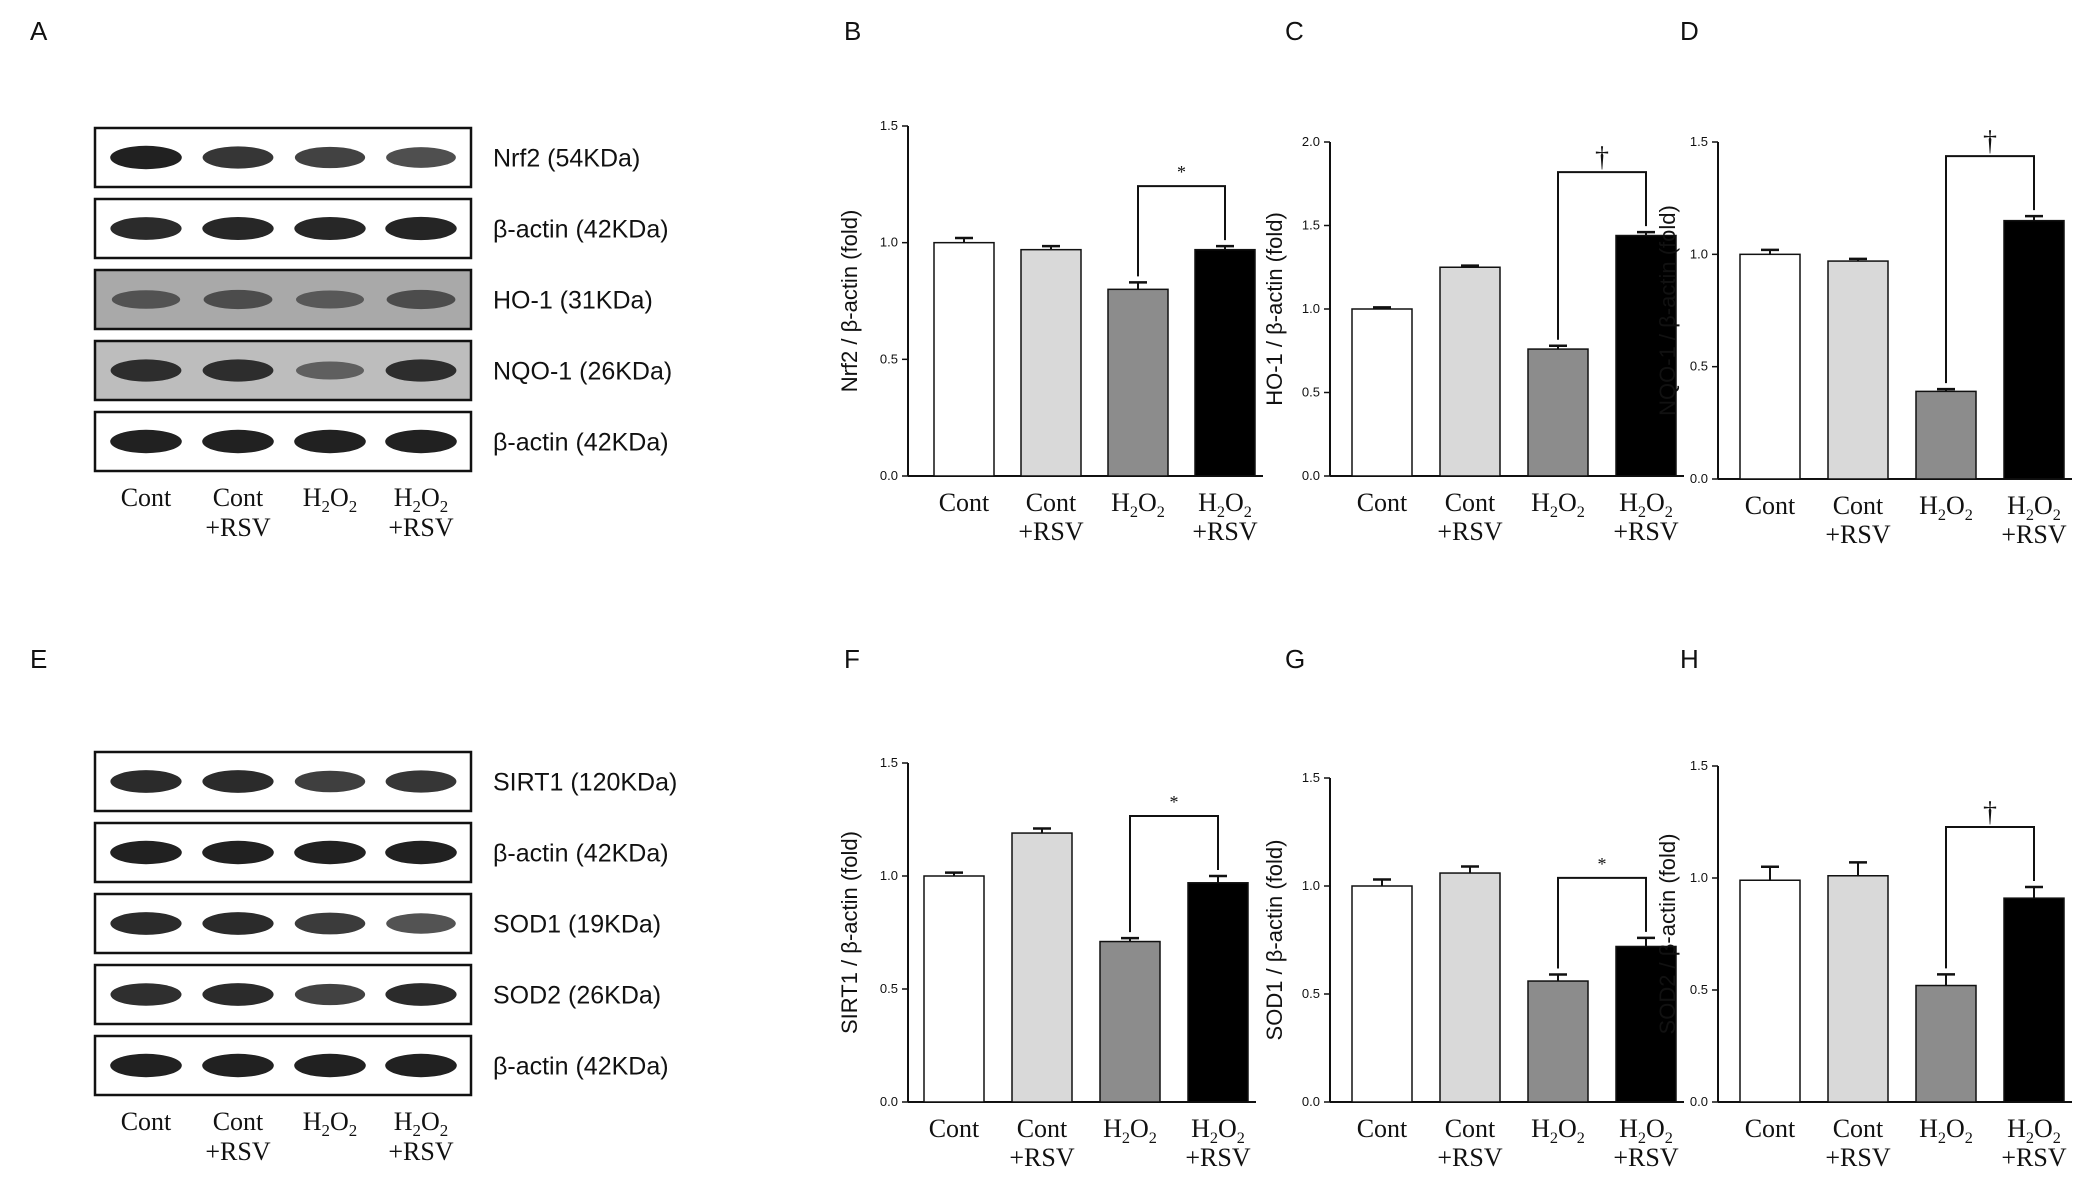 The width and height of the screenshot is (2100, 1192). Describe the element at coordinates (373, 299) in the screenshot. I see `blot-row: HO-1 (31KDa)` at that location.